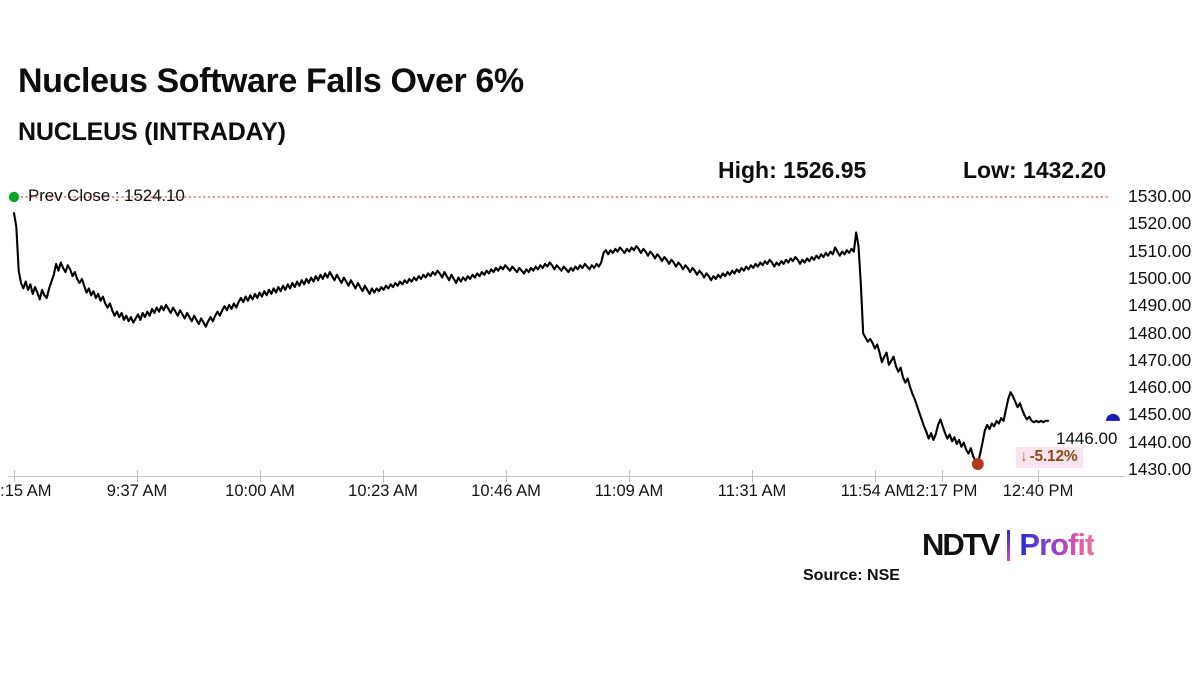  I want to click on y-axis-tick-label: 1530.00, so click(1160, 196).